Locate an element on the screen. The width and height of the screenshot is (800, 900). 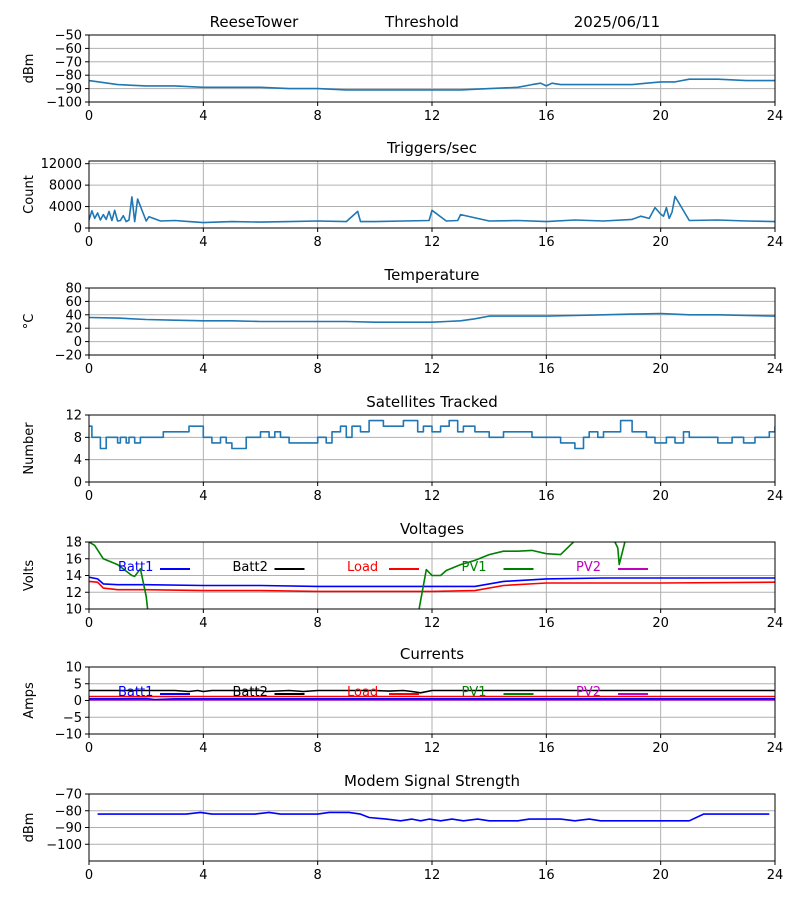
y-axis-label: Number is located at coordinates (29, 448).